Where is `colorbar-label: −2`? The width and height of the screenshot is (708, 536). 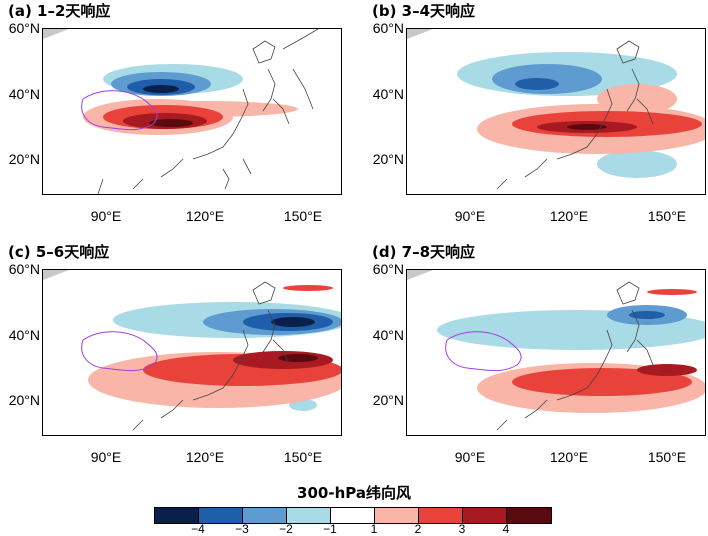
colorbar-label: −2 is located at coordinates (286, 529).